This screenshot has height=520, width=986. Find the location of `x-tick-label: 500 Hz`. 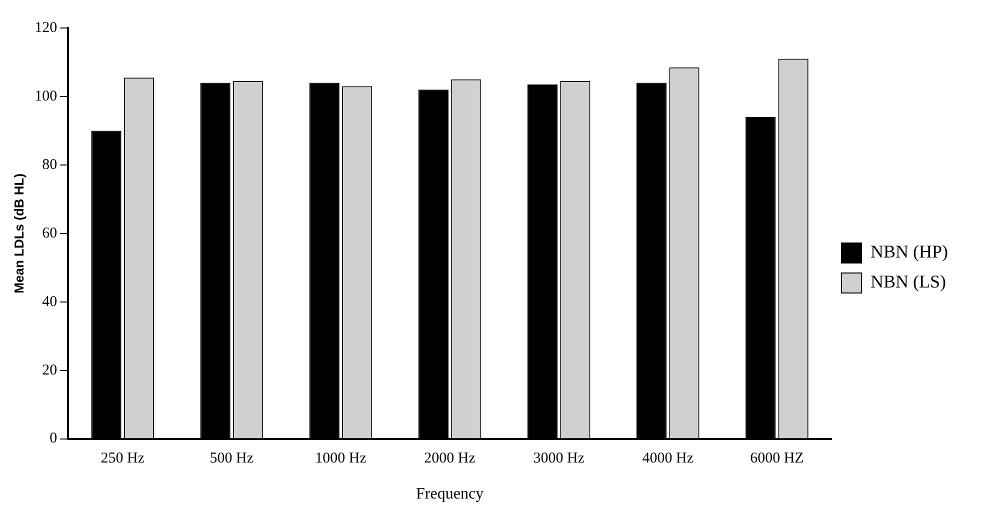

x-tick-label: 500 Hz is located at coordinates (232, 458).